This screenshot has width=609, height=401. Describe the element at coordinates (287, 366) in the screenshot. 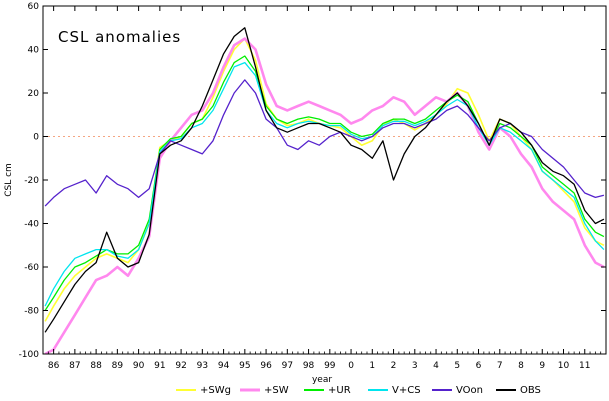

I see `x-tick-label: 97` at that location.